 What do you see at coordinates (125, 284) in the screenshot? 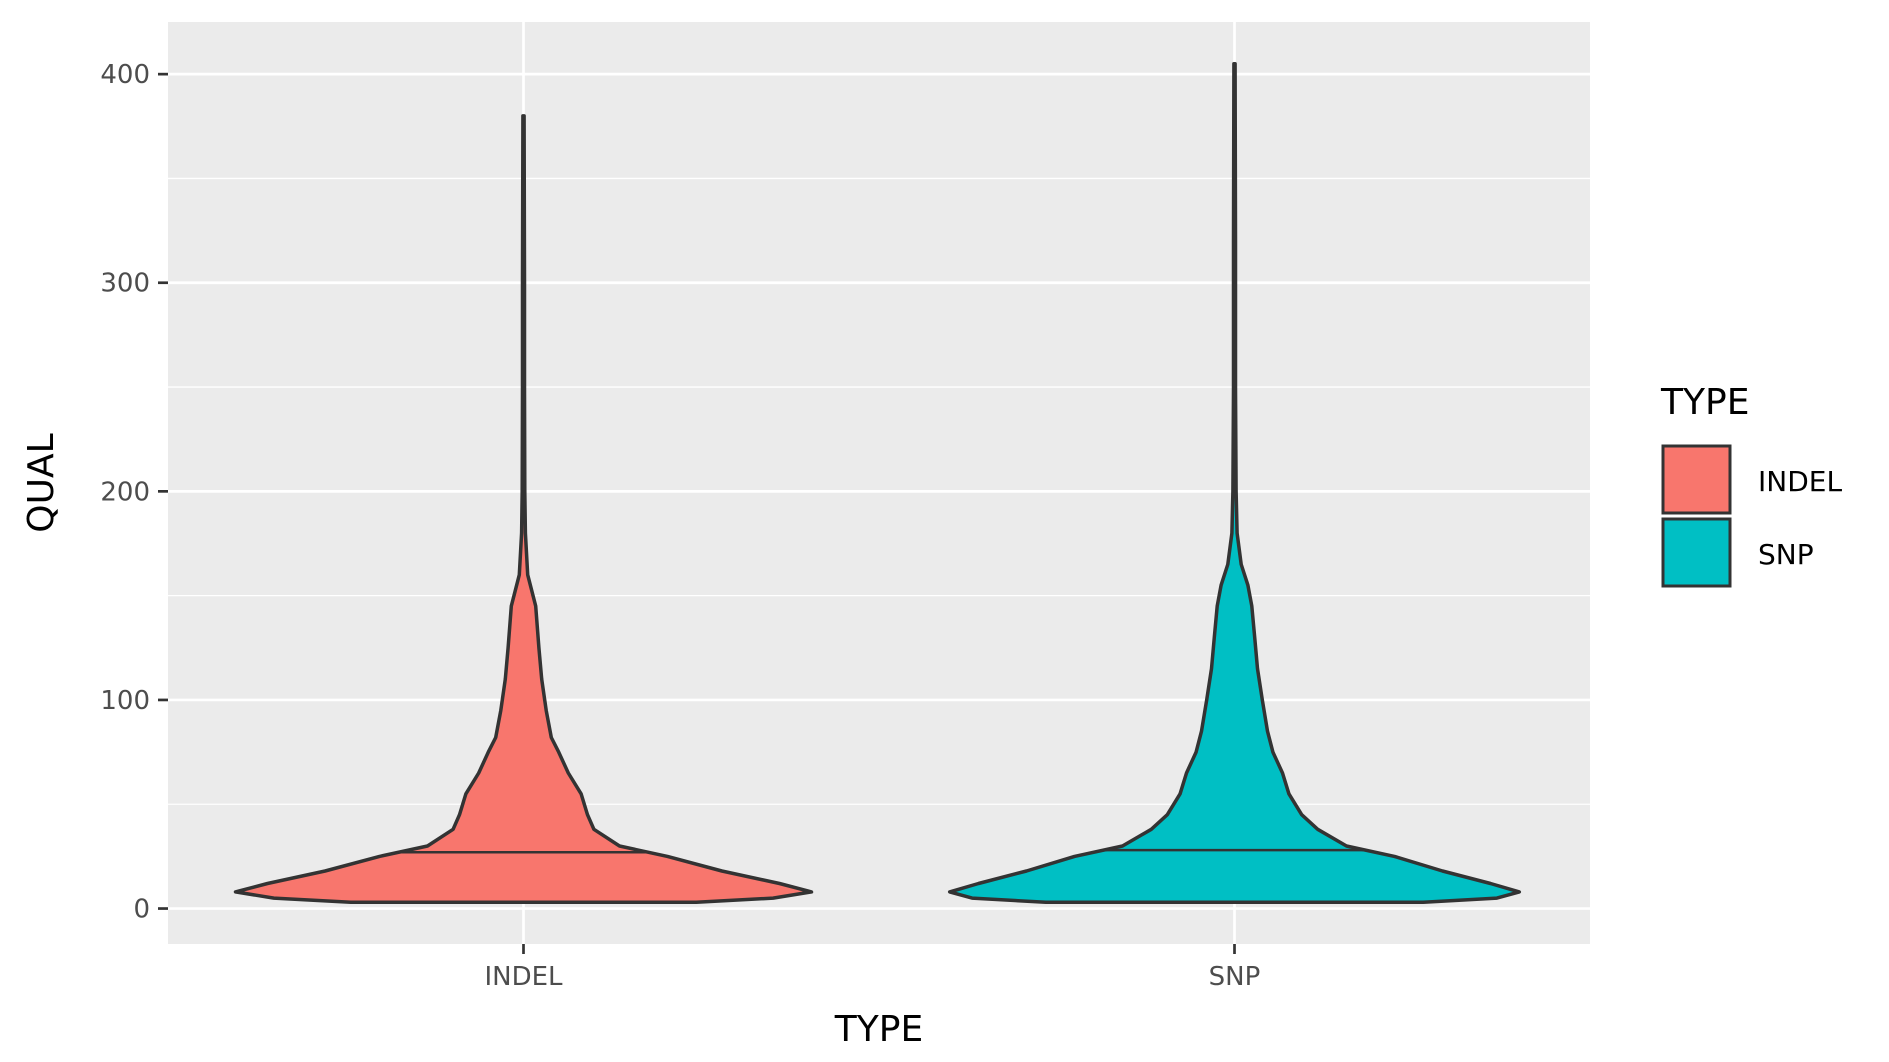
I see `y-tick-label: 300` at bounding box center [125, 284].